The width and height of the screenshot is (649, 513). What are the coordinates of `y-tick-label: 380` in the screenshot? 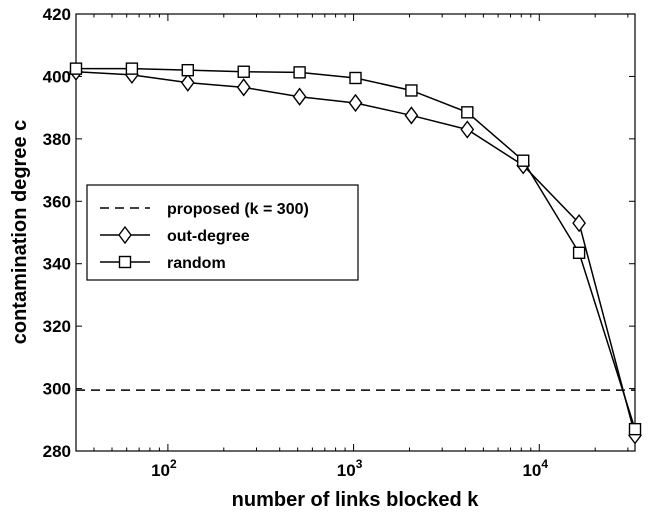 It's located at (57, 139).